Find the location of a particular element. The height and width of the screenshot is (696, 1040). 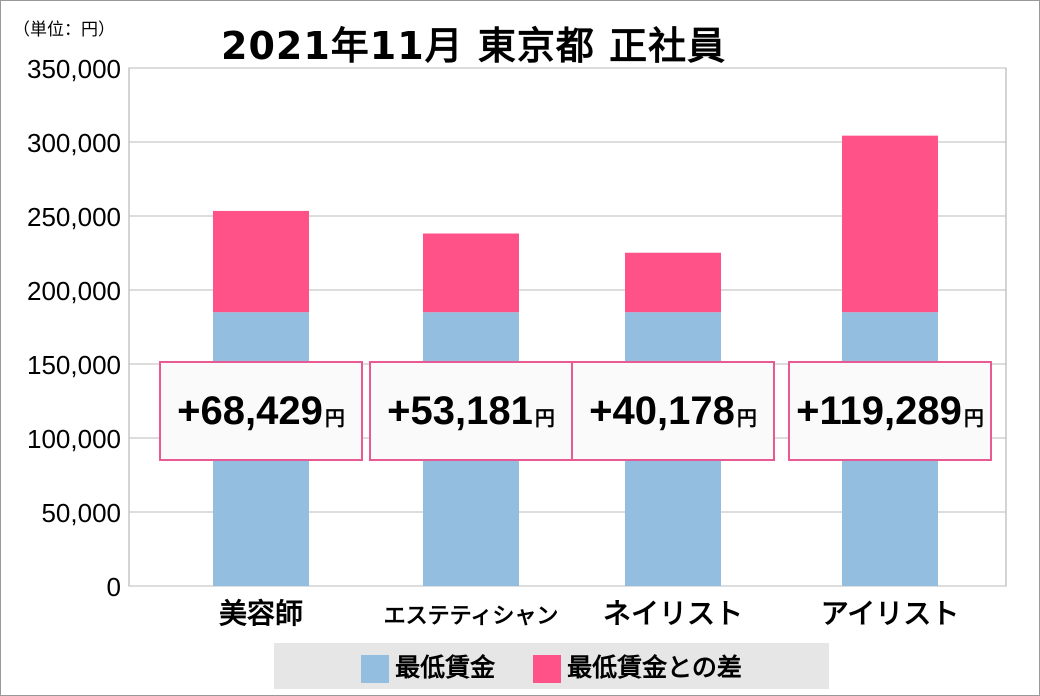

legend: 最低賃金 最低賃金との差 is located at coordinates (551, 666).